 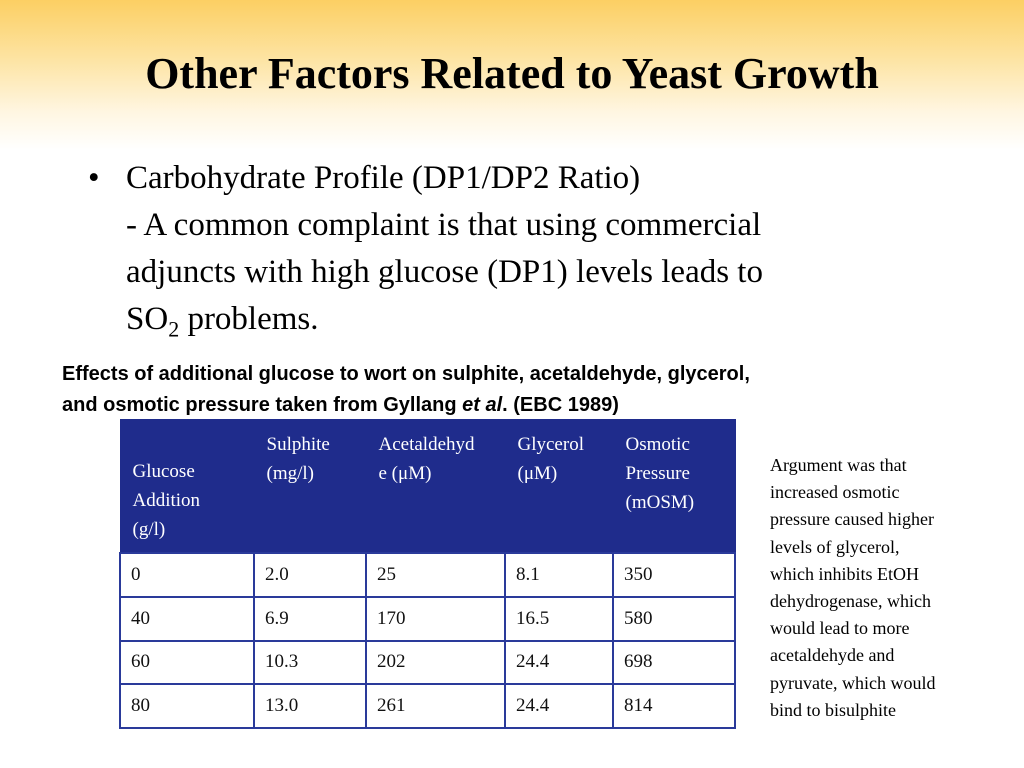 I want to click on table-cell: 0, so click(x=187, y=575).